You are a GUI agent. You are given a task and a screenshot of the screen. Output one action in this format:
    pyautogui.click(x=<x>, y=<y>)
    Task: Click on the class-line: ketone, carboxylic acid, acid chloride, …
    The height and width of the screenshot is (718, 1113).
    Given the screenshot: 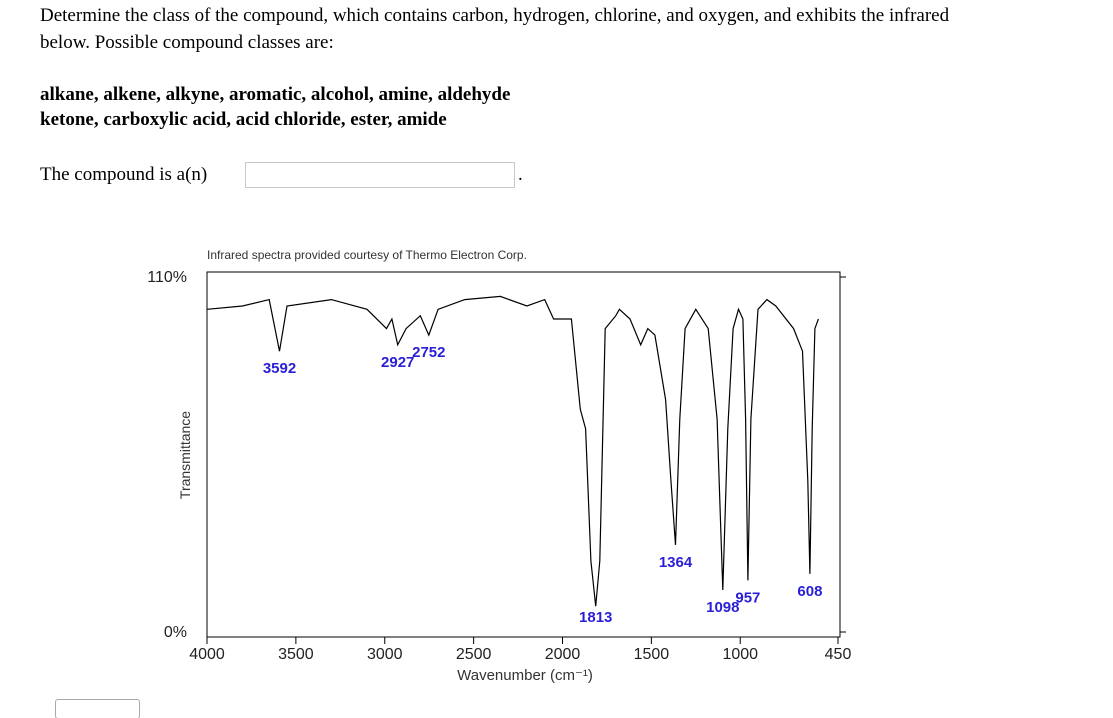 What is the action you would take?
    pyautogui.click(x=243, y=119)
    